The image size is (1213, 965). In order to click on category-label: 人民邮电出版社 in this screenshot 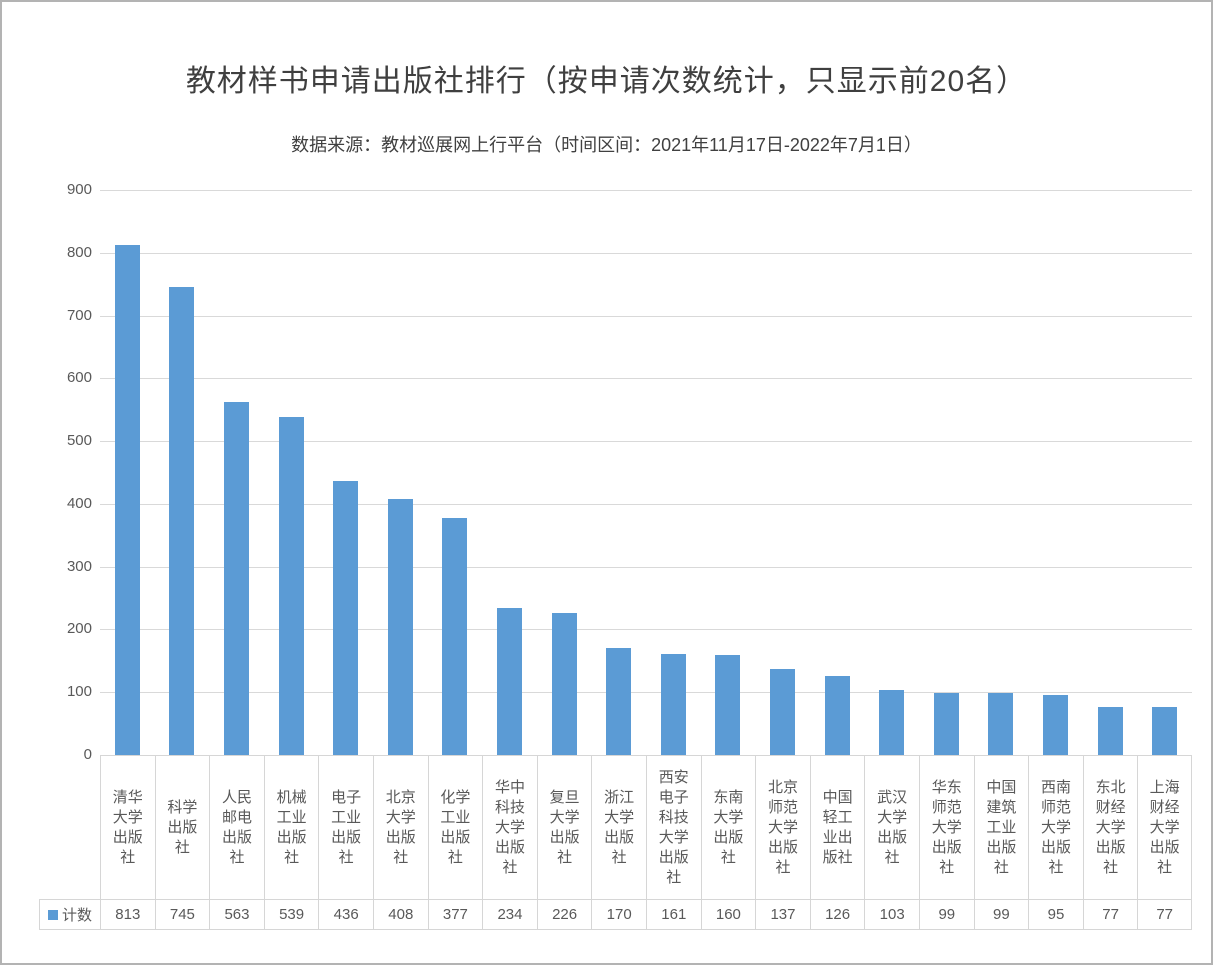, I will do `click(236, 827)`.